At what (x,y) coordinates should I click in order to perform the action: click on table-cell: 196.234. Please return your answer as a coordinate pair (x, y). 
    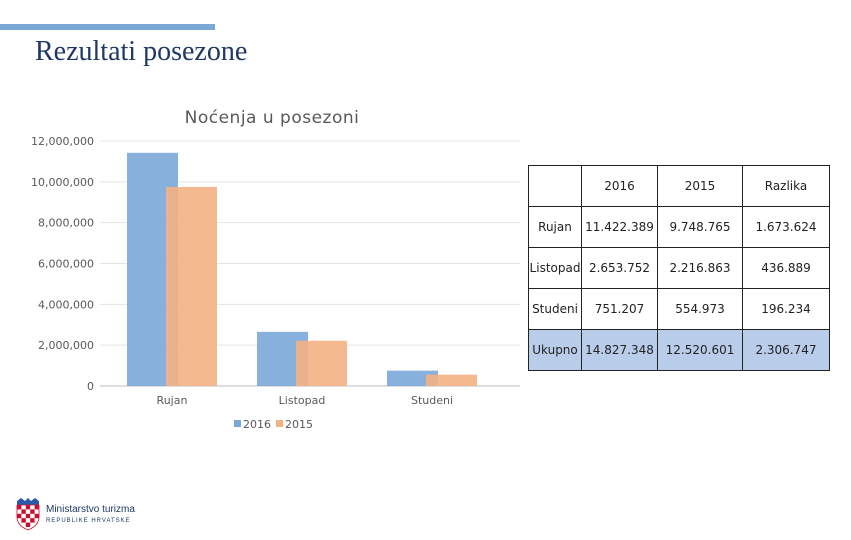
    Looking at the image, I should click on (786, 309).